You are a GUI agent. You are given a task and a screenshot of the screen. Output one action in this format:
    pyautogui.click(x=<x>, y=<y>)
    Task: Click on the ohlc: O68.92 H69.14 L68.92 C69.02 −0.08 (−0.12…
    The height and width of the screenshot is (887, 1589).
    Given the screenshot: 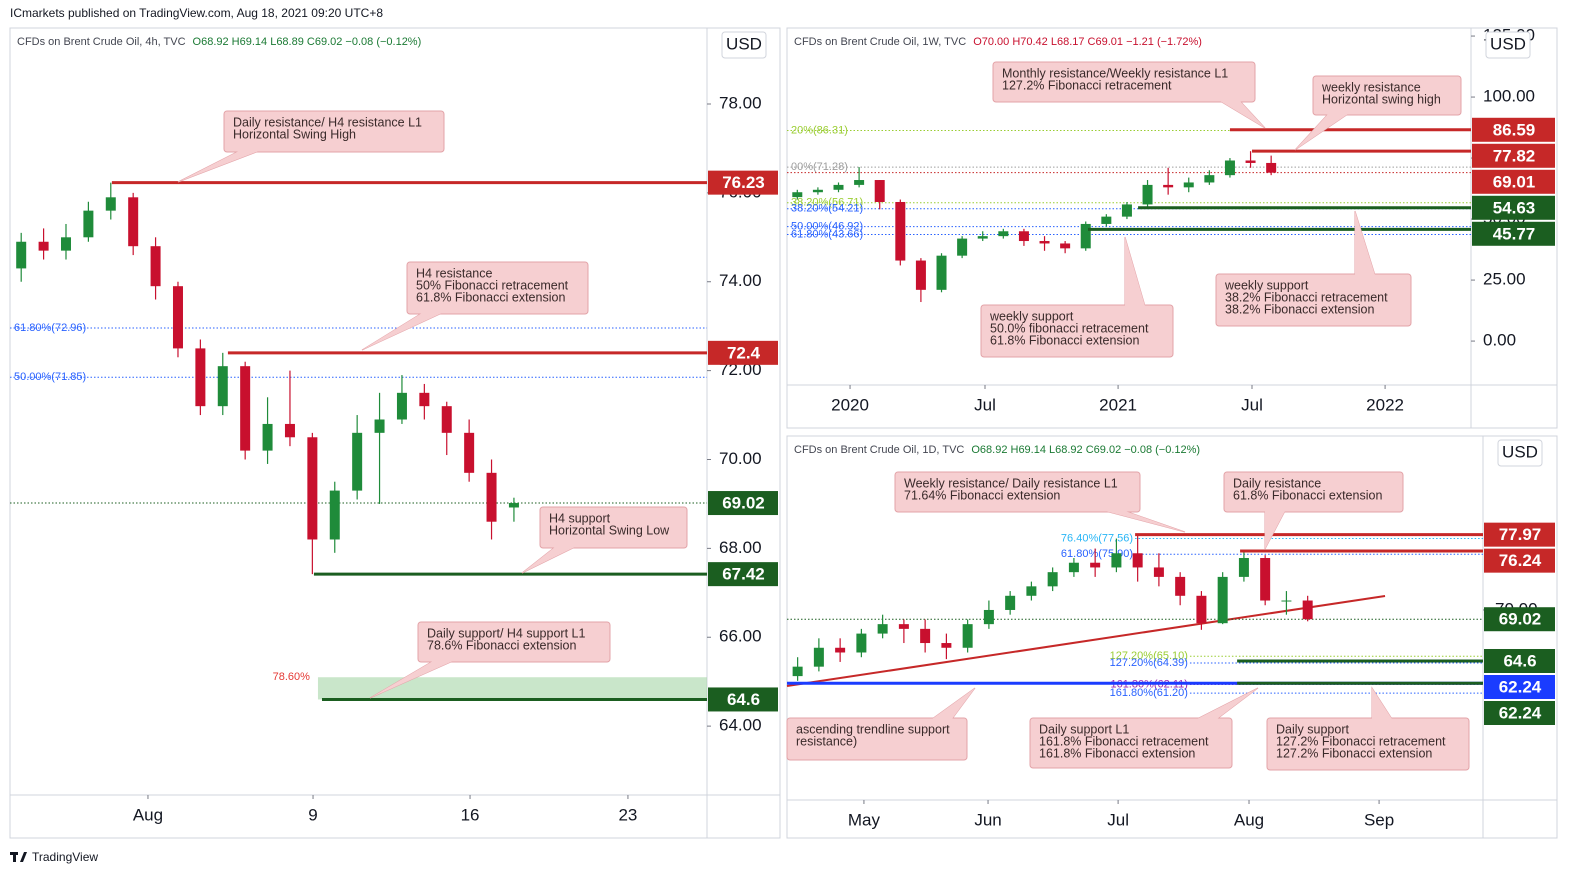 What is the action you would take?
    pyautogui.click(x=1085, y=450)
    